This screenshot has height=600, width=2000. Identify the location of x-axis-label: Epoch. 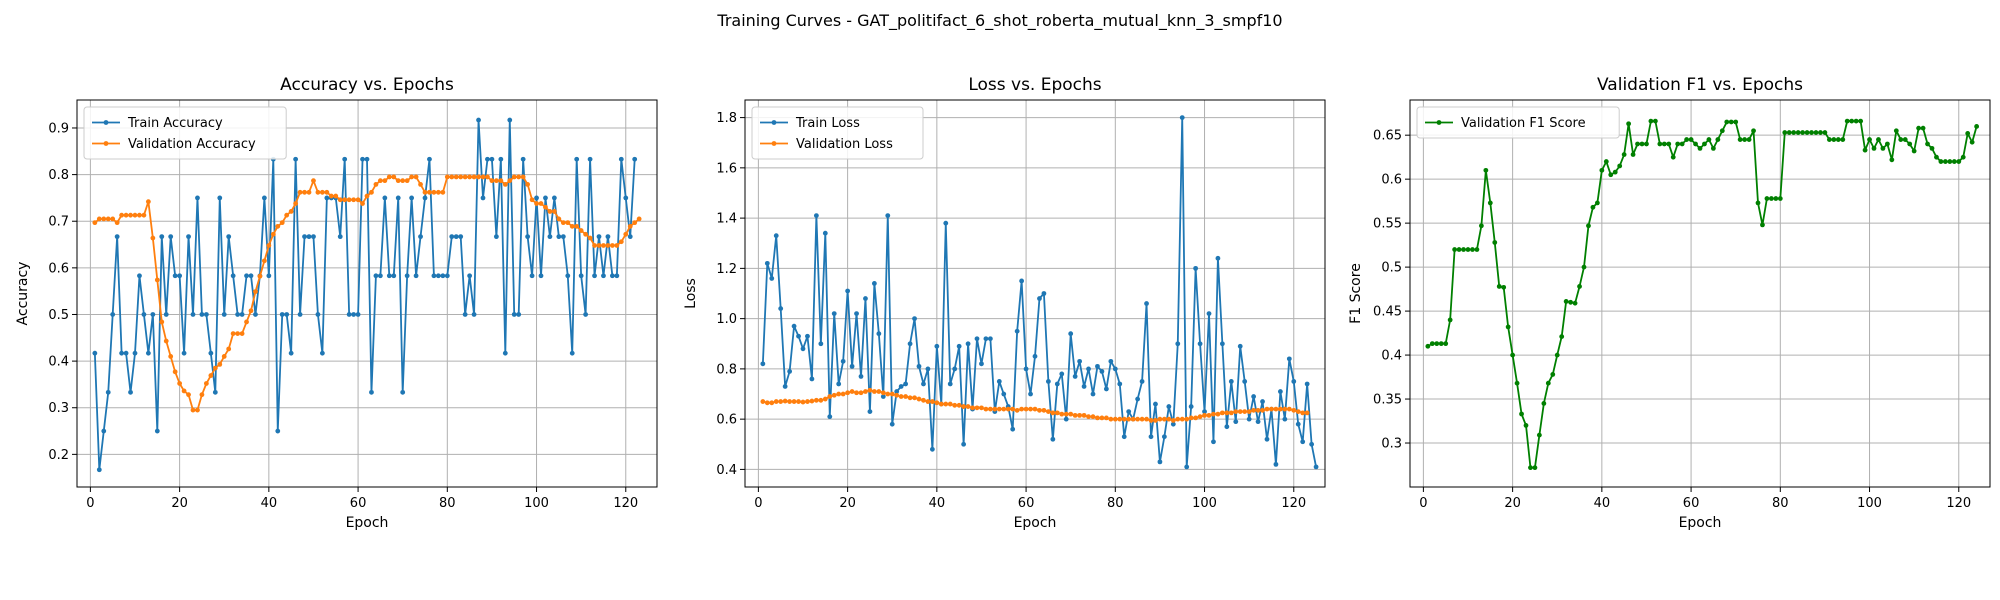
(1035, 523).